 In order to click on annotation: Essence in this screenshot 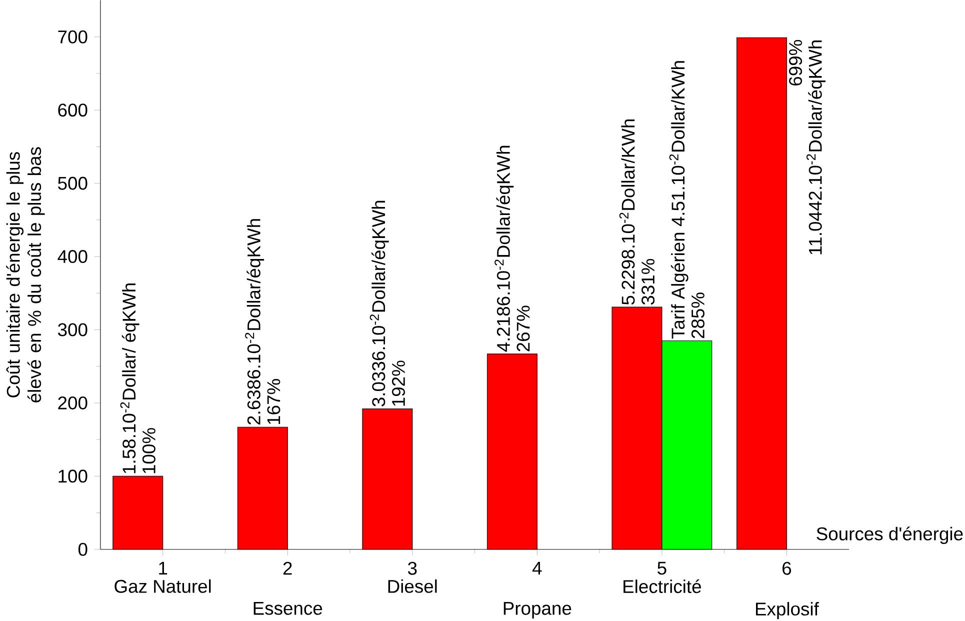, I will do `click(288, 609)`.